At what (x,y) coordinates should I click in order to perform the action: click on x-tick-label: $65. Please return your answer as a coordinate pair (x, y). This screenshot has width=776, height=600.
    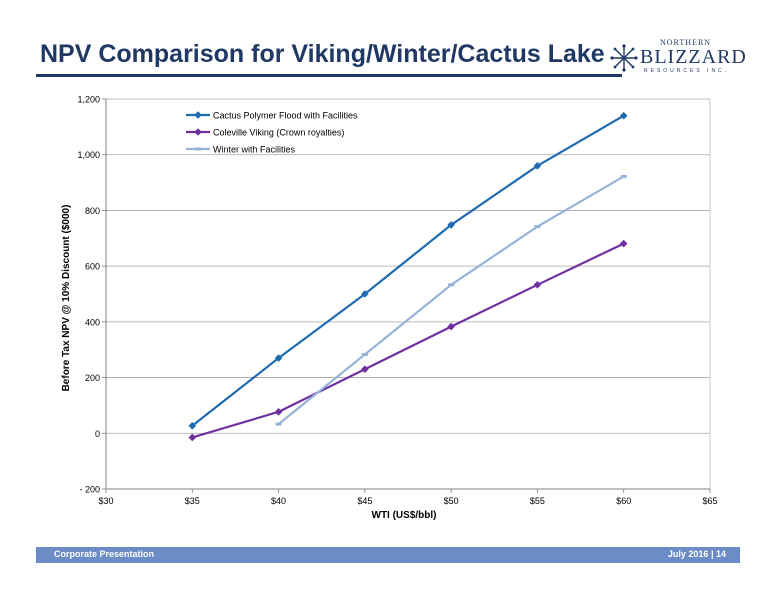
    Looking at the image, I should click on (709, 501).